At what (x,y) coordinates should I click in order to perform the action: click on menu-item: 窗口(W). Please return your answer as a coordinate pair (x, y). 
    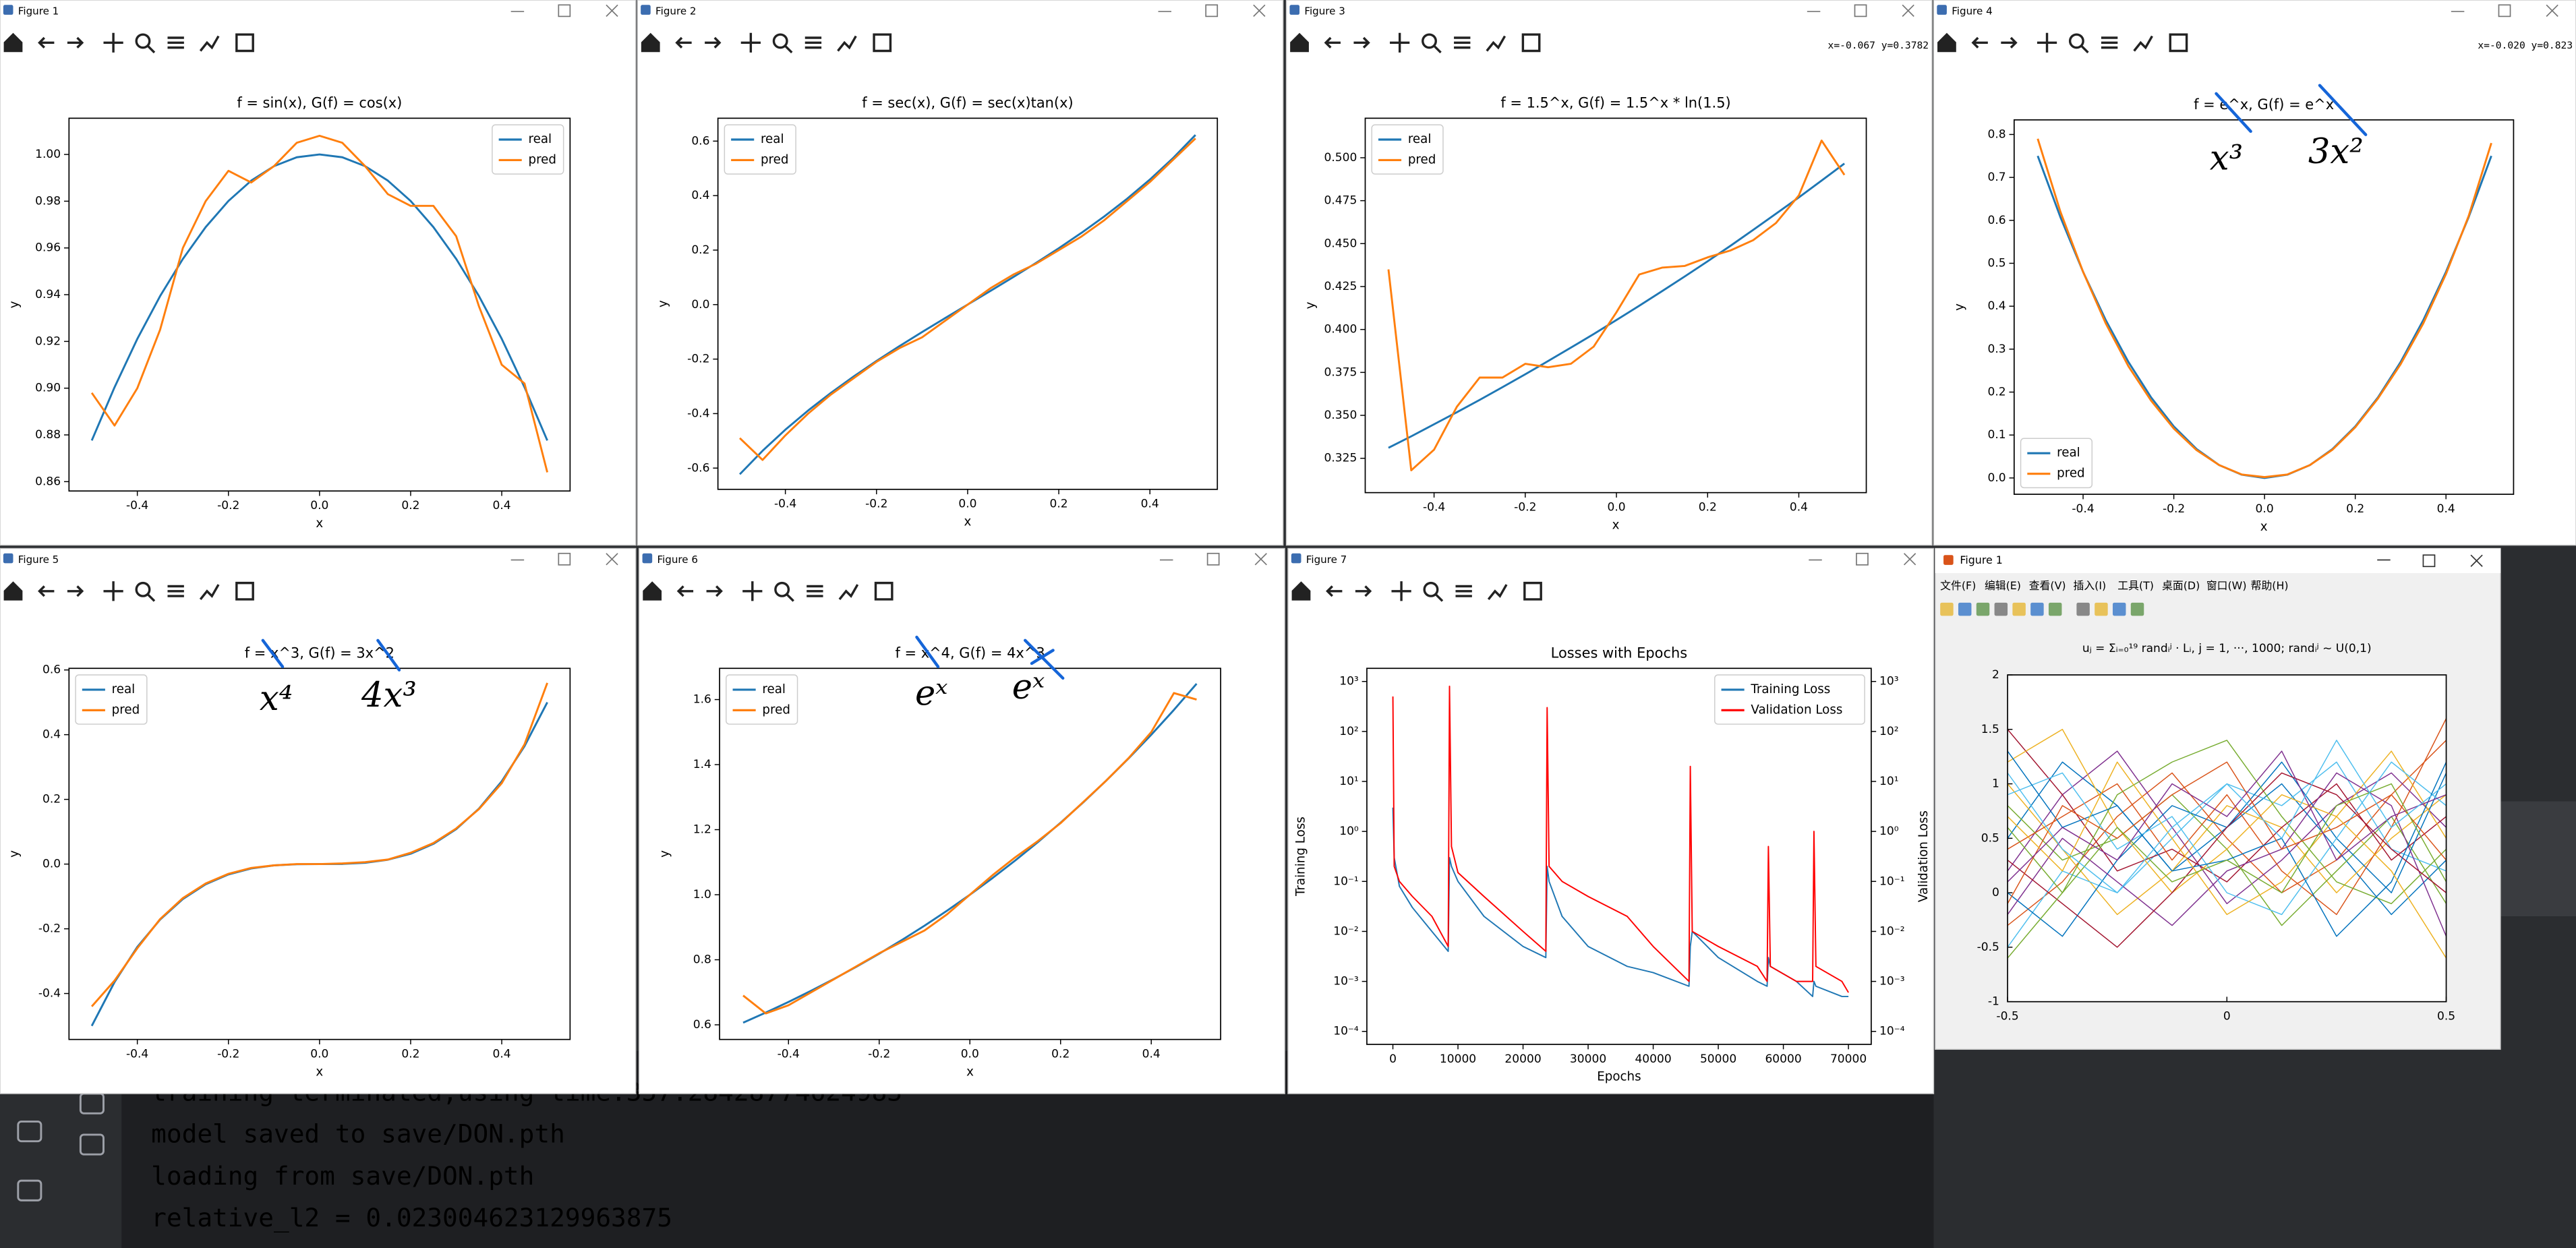
    Looking at the image, I should click on (2226, 585).